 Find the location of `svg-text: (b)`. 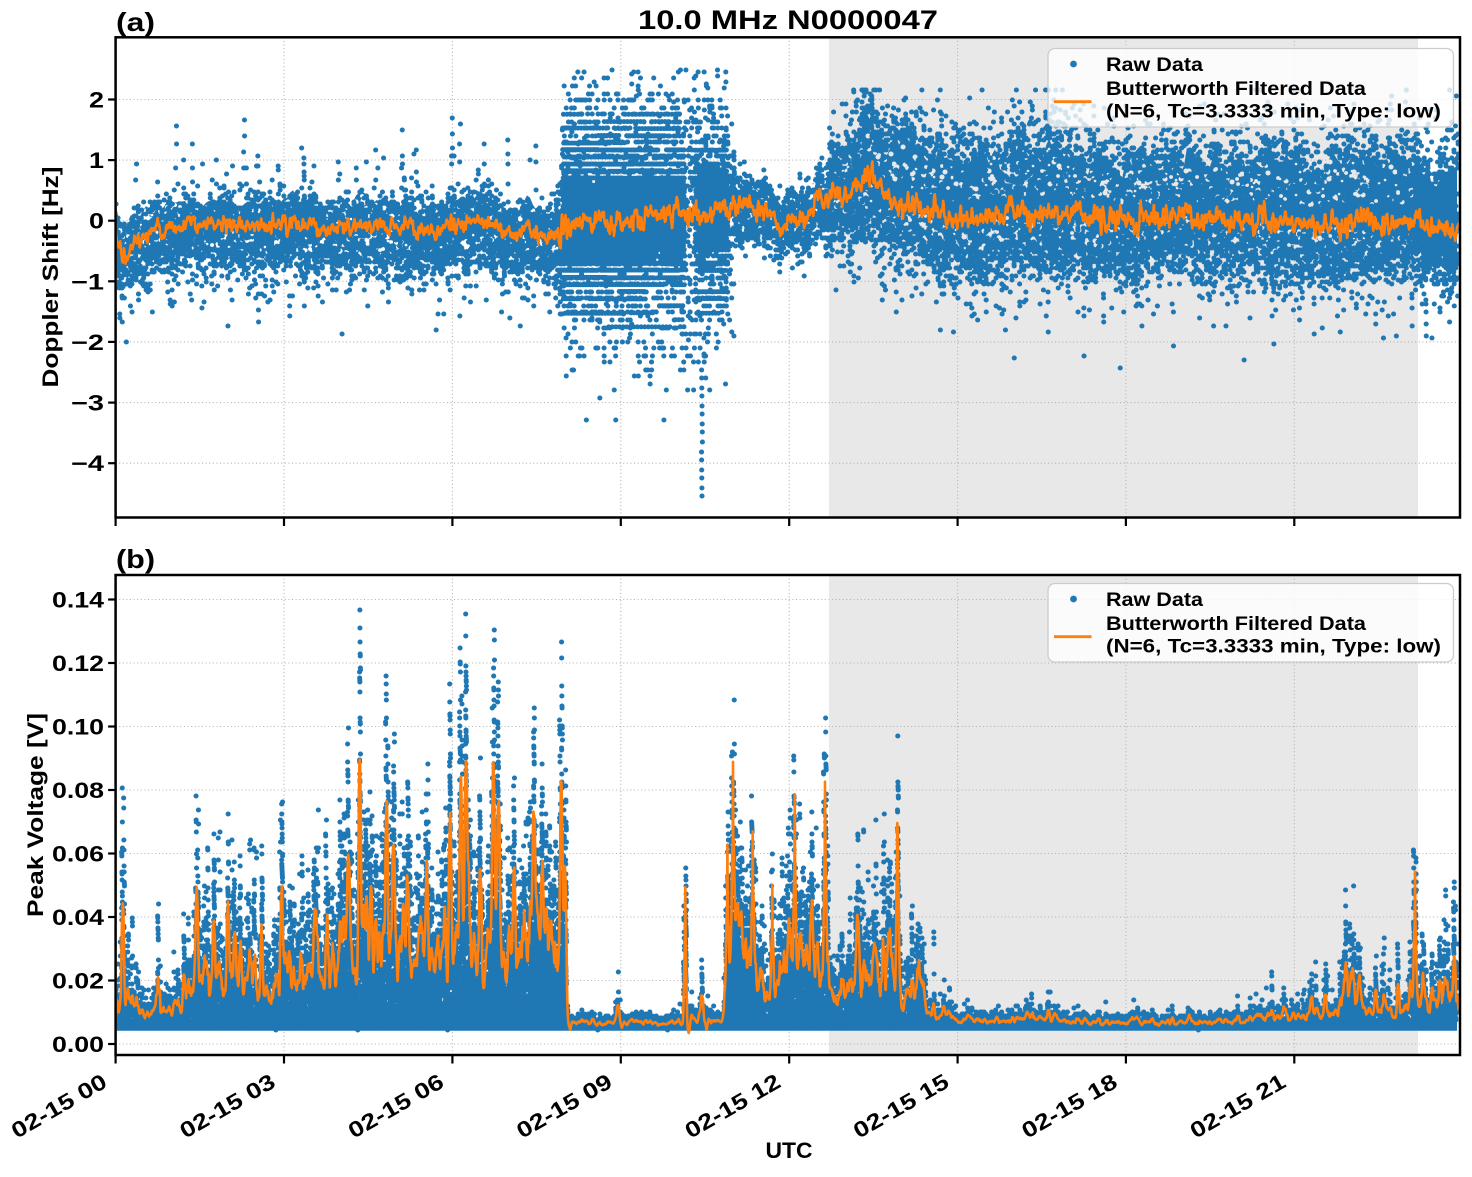

svg-text: (b) is located at coordinates (135, 559).